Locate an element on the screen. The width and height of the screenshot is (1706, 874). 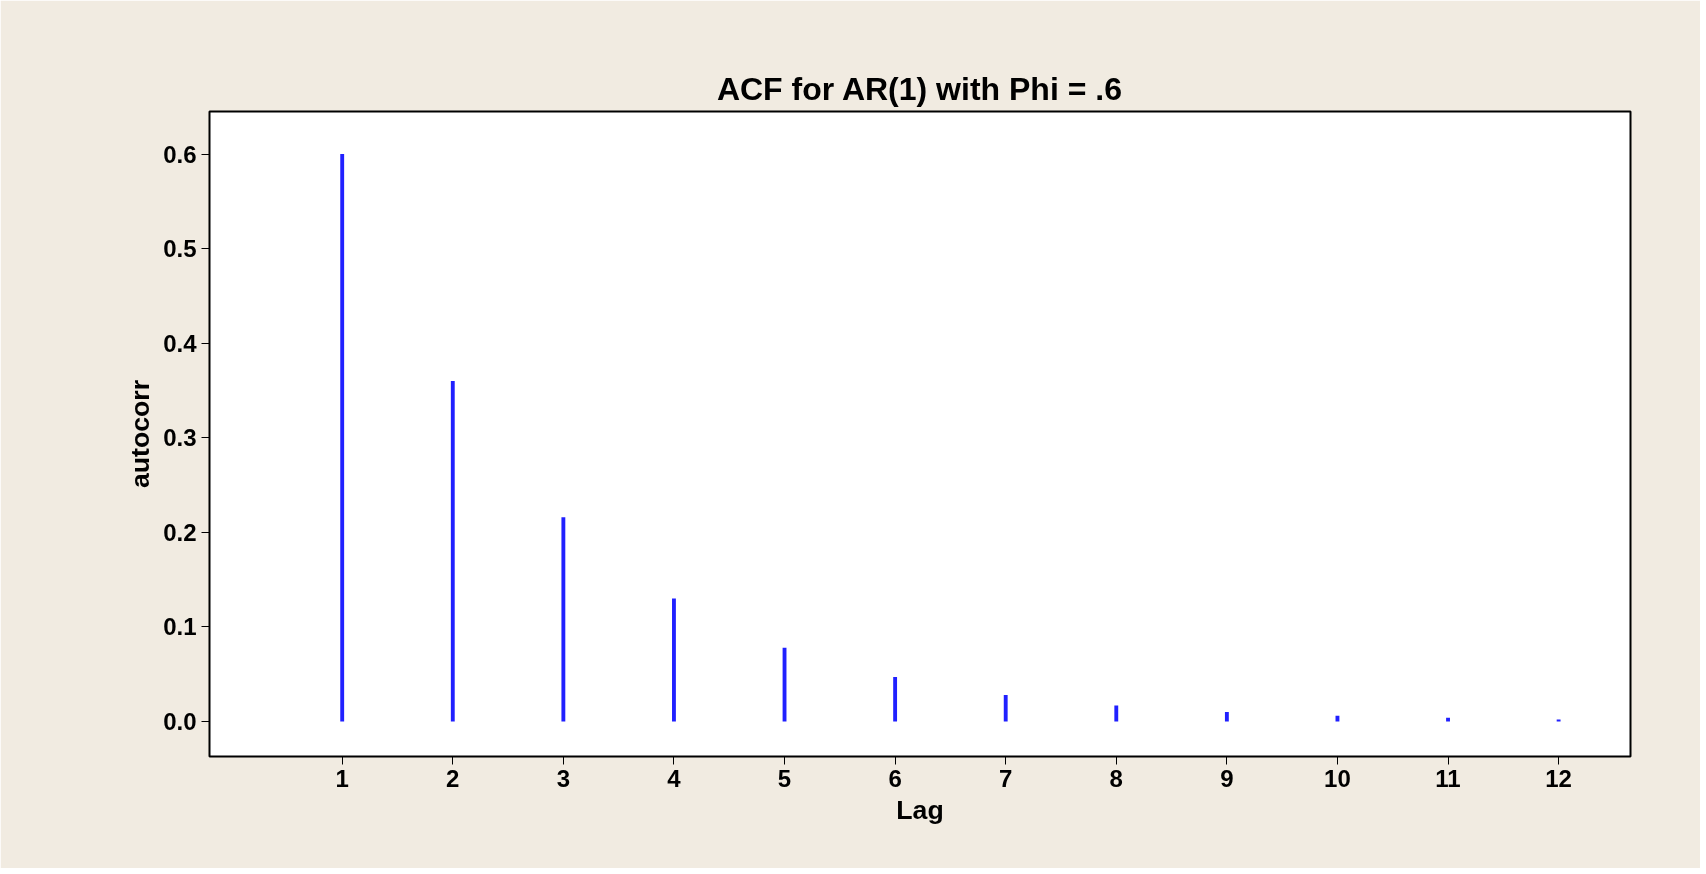
x-axis-title: Lag is located at coordinates (920, 809).